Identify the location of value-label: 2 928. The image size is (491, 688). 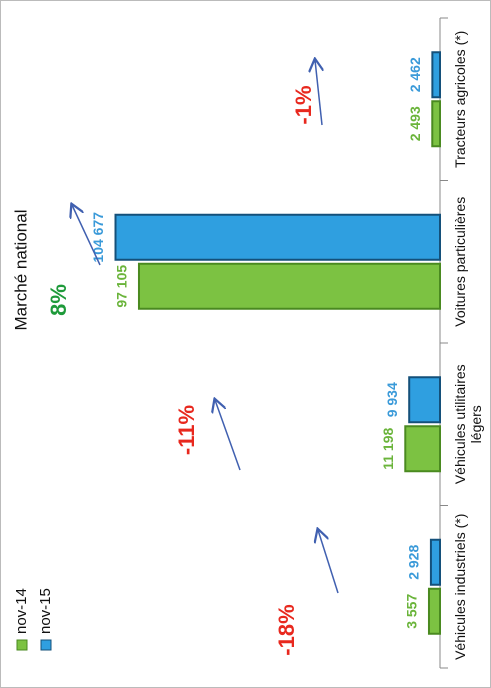
(414, 562).